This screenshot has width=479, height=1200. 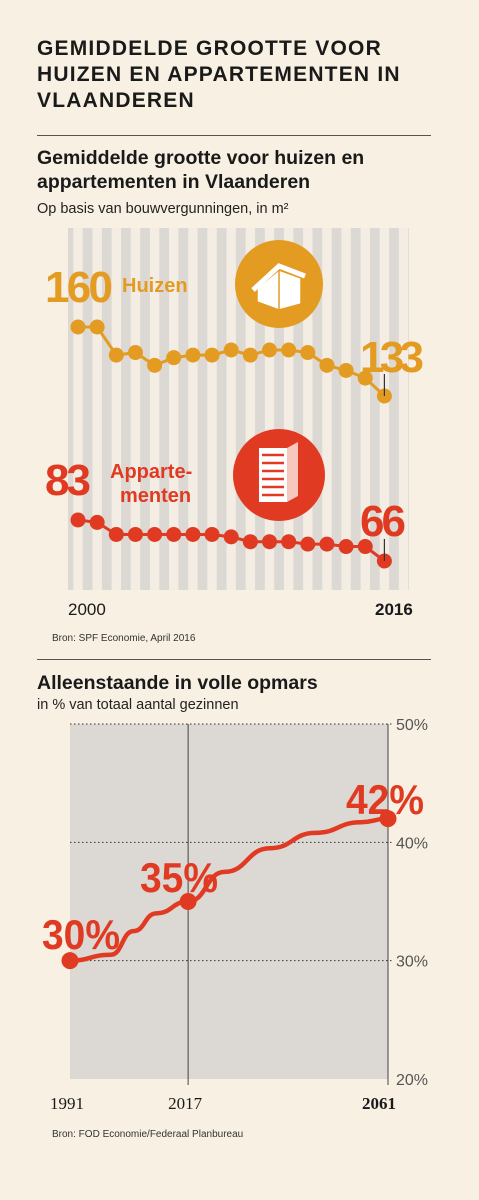 What do you see at coordinates (124, 638) in the screenshot?
I see `chart1-source: Bron: SPF Economie, April 2016` at bounding box center [124, 638].